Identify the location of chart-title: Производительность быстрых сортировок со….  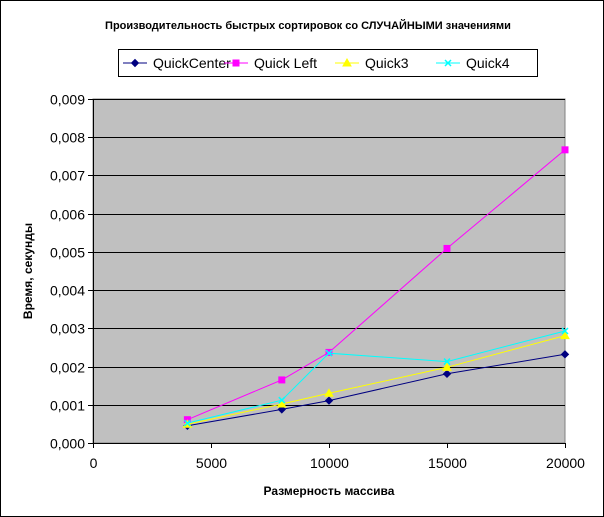
(308, 25).